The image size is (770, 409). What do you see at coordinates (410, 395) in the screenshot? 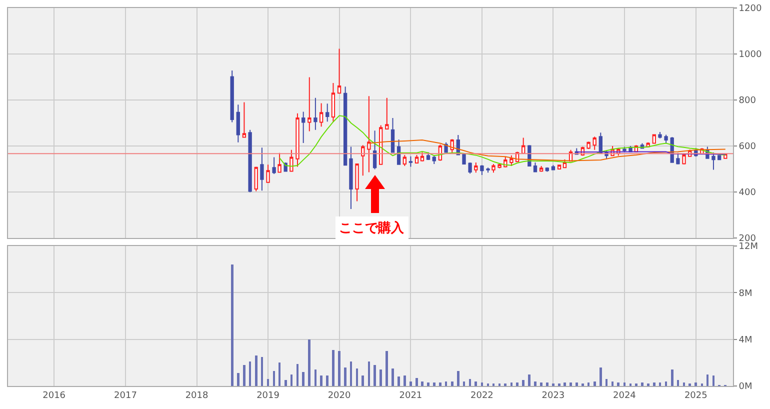
I see `x-tick-label: 2021` at bounding box center [410, 395].